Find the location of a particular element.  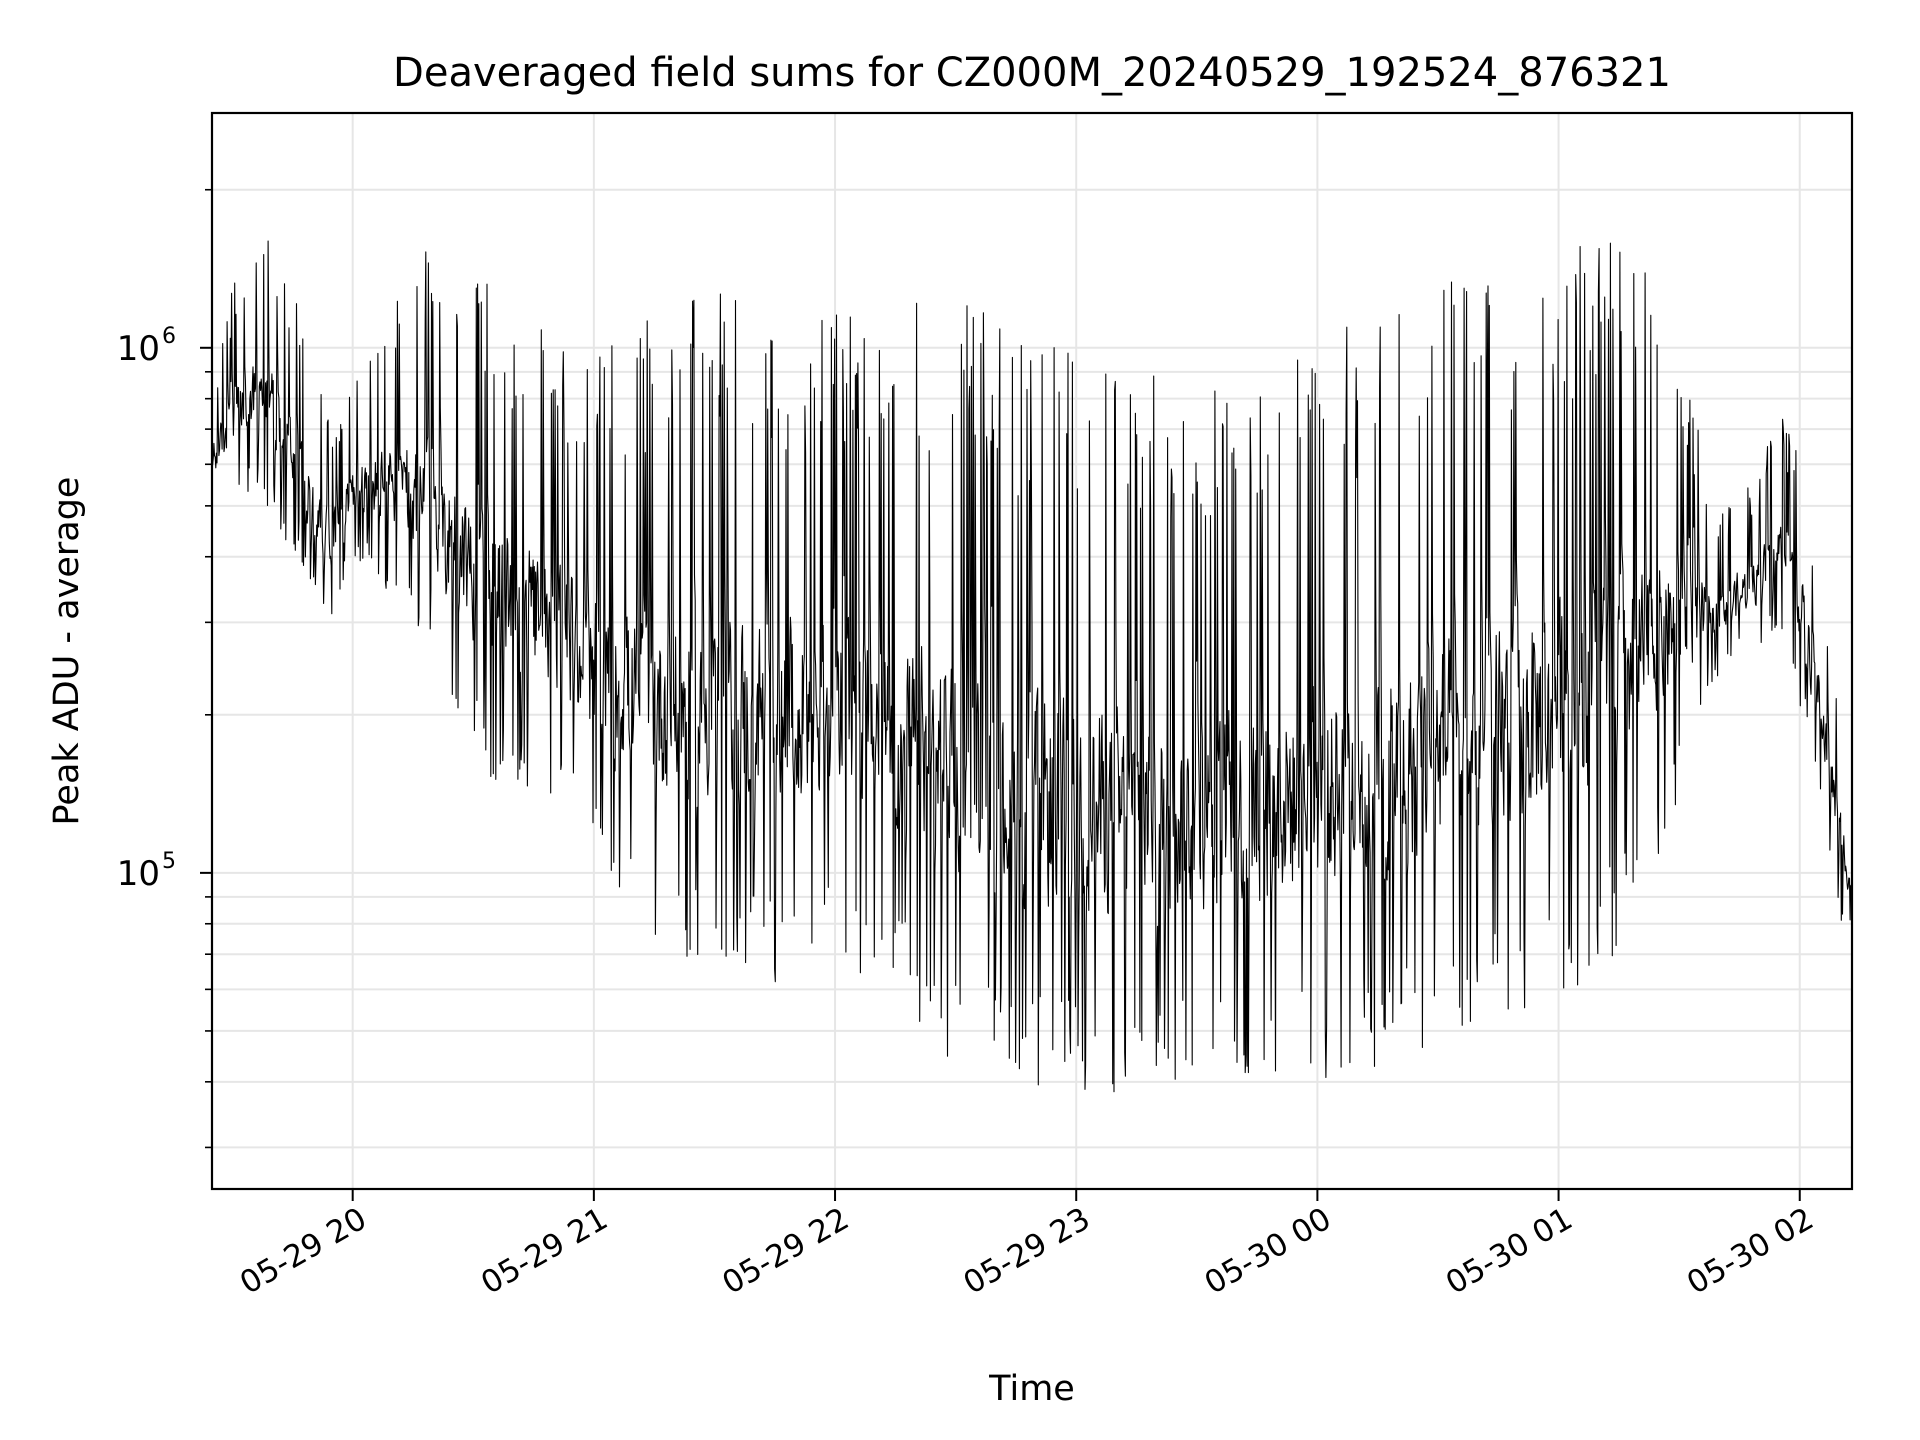

y-axis-label: Peak ADU - average is located at coordinates (67, 651).